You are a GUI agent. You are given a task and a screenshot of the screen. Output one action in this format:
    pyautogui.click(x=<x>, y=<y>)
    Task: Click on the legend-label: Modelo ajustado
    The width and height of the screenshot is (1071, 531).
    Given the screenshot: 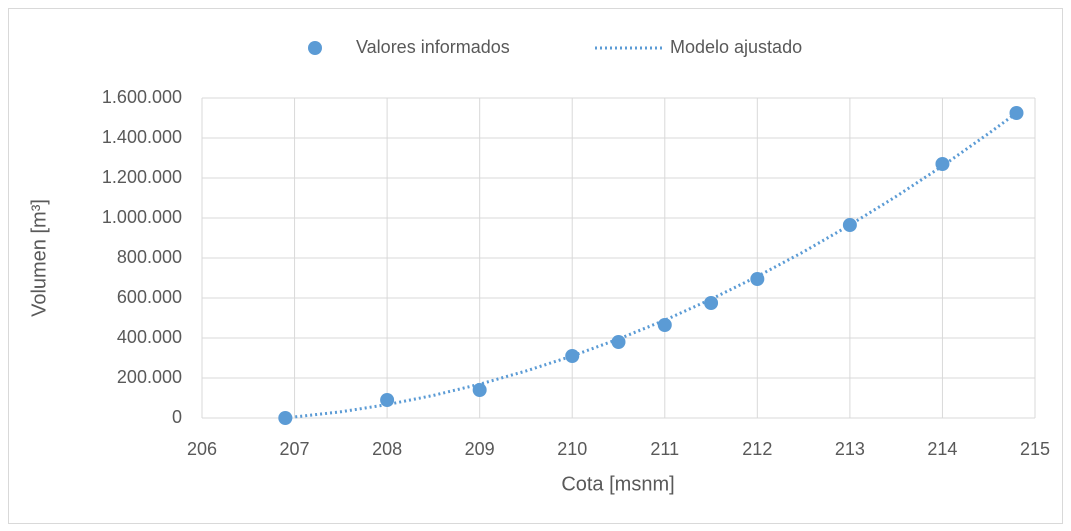 What is the action you would take?
    pyautogui.click(x=736, y=47)
    